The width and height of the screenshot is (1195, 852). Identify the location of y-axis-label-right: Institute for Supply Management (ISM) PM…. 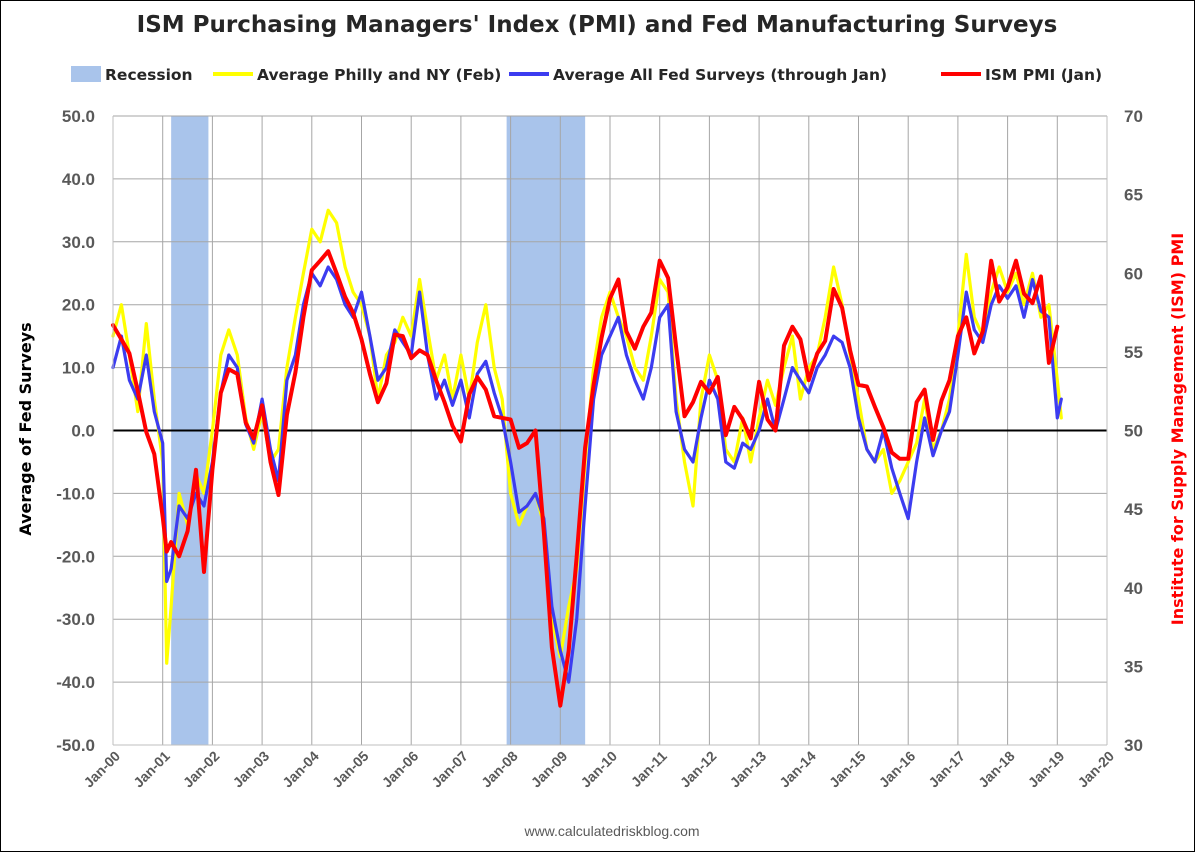
(1177, 429).